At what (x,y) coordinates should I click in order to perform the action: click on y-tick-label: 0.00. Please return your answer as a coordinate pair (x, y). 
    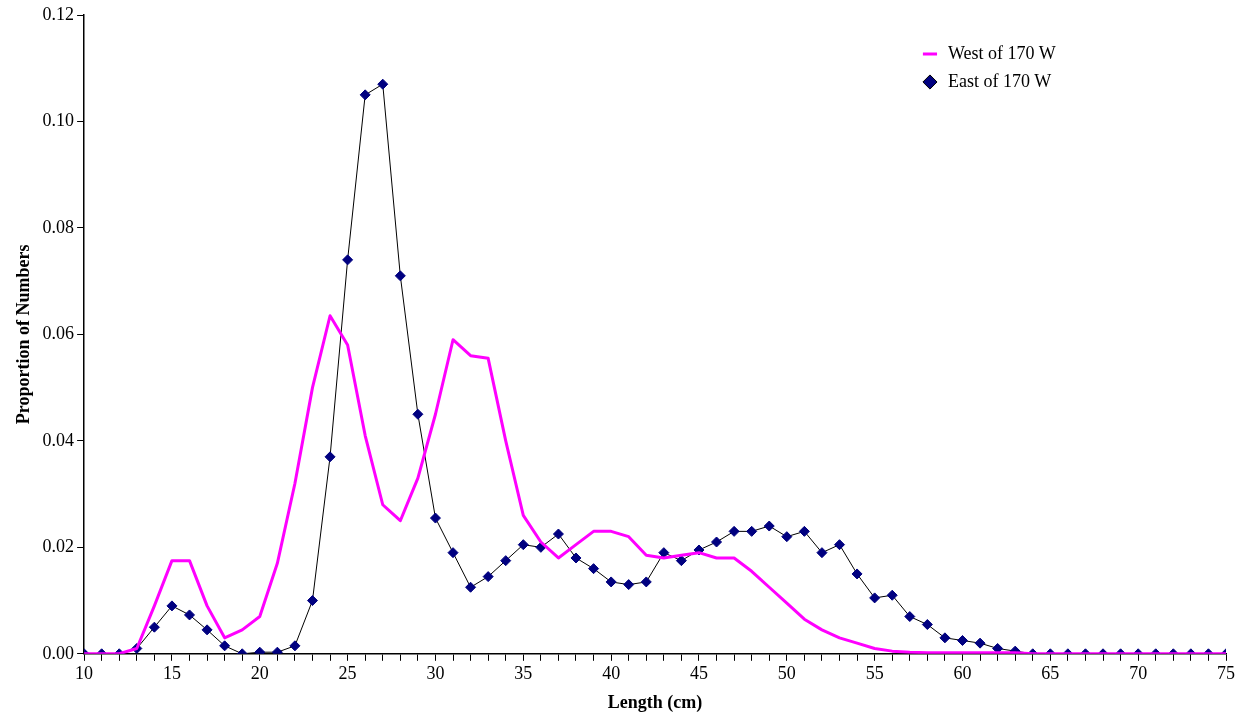
    Looking at the image, I should click on (58, 652).